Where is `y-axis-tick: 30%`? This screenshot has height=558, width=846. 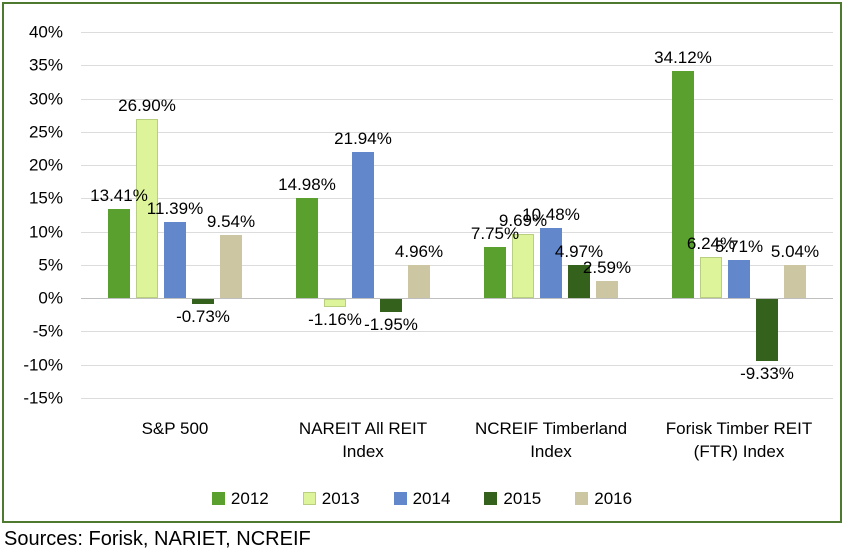
y-axis-tick: 30% is located at coordinates (45, 99).